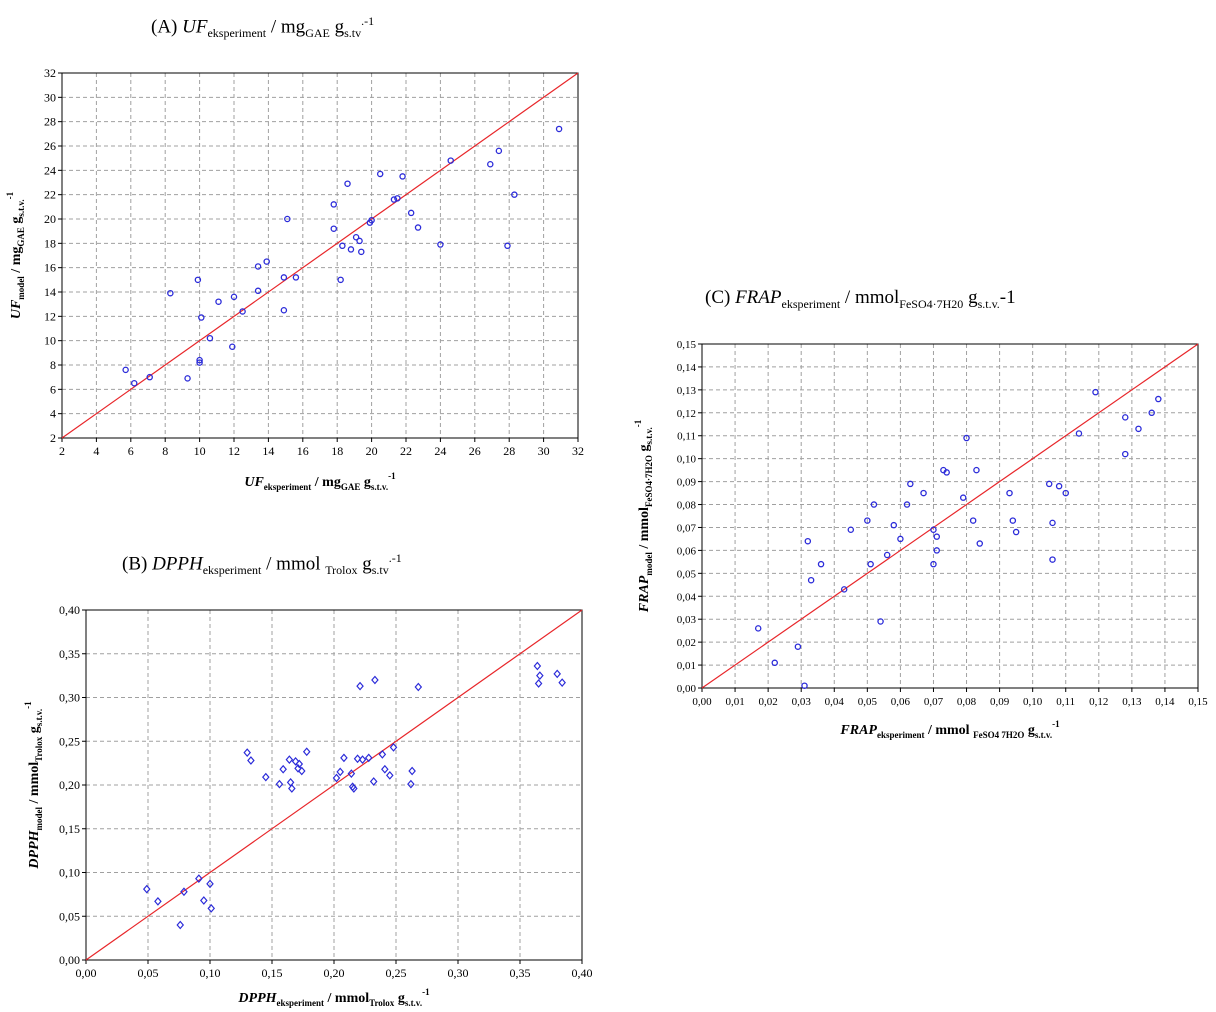 This screenshot has width=1216, height=1012. I want to click on y-axis-label: UFmodel / mgGAE gs.t.v.-1, so click(15, 255).